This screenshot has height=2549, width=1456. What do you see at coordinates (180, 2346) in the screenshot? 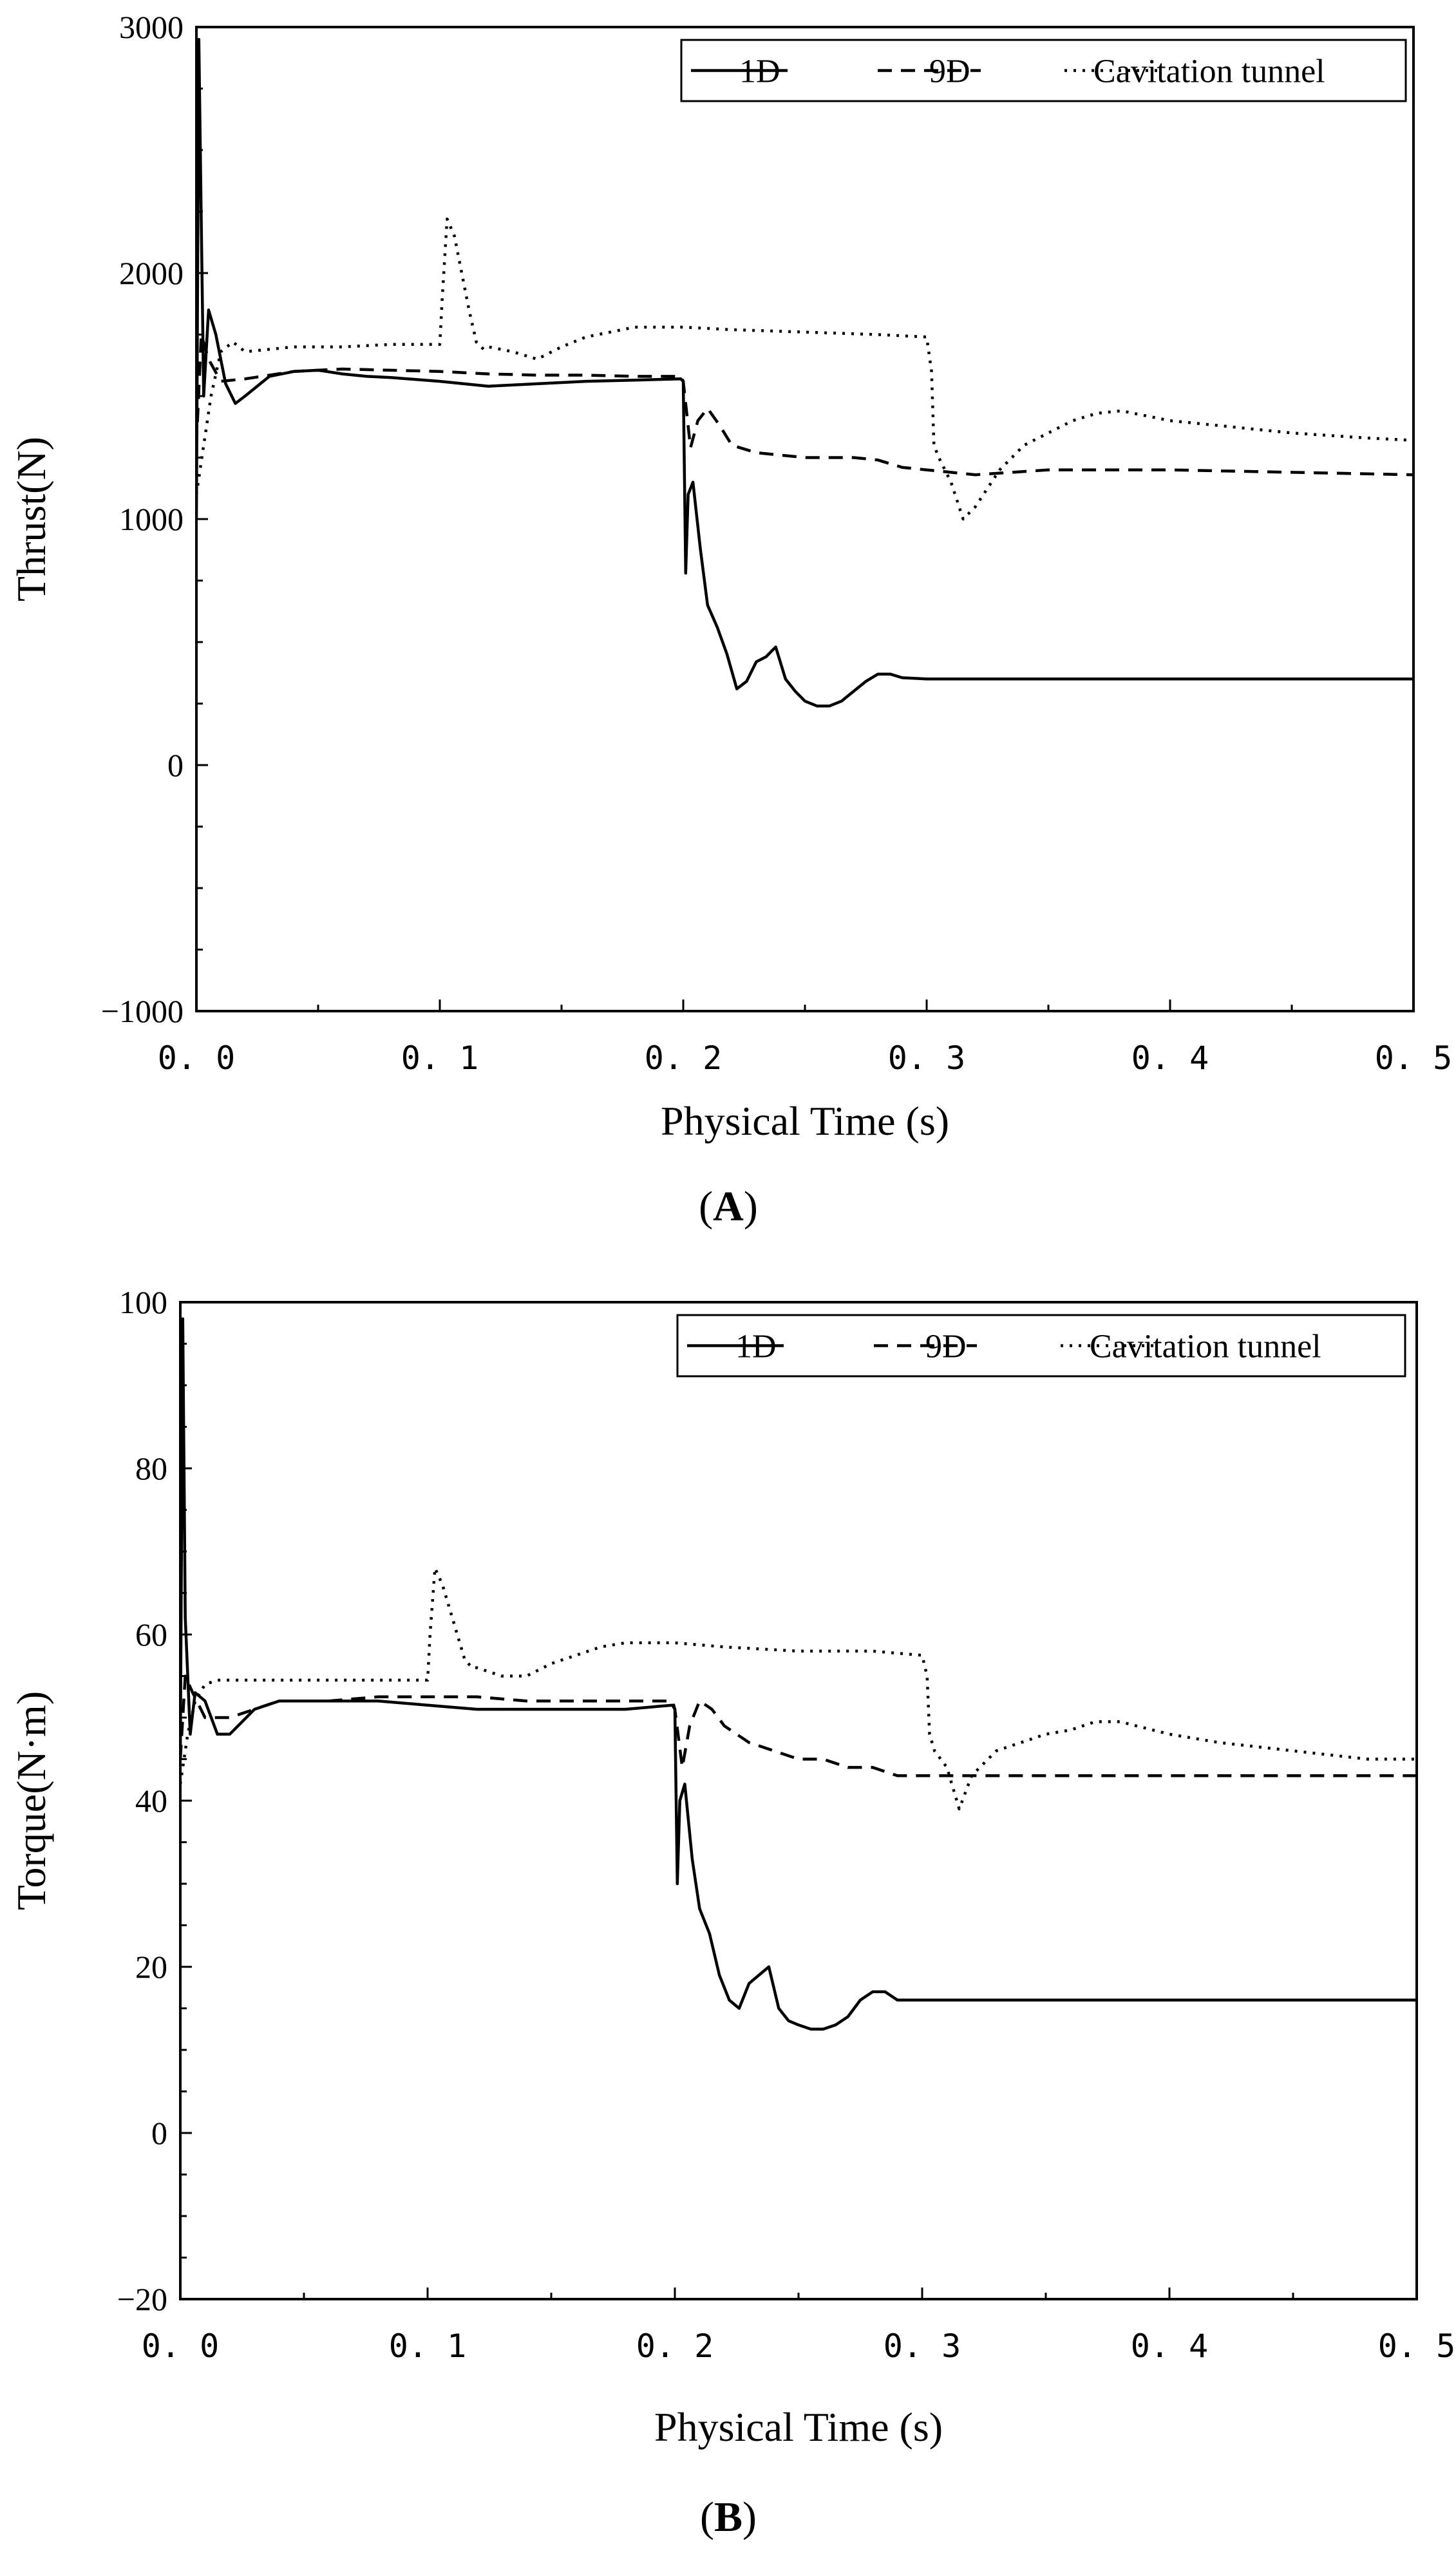
I see `chart-b-x-tick-label: 0. 0` at bounding box center [180, 2346].